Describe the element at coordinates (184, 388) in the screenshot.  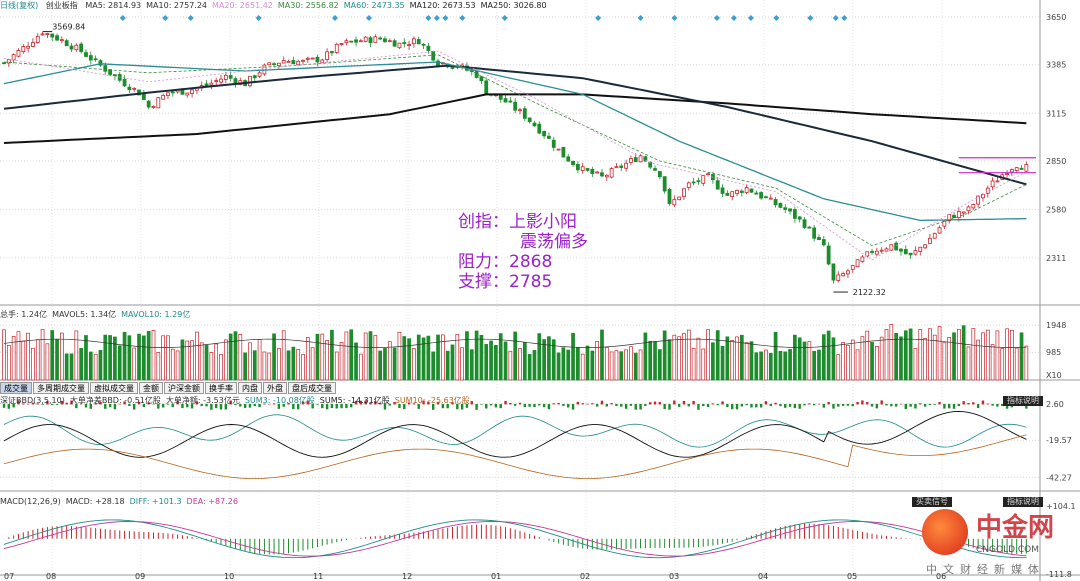
I see `tab-4: 沪深金额` at that location.